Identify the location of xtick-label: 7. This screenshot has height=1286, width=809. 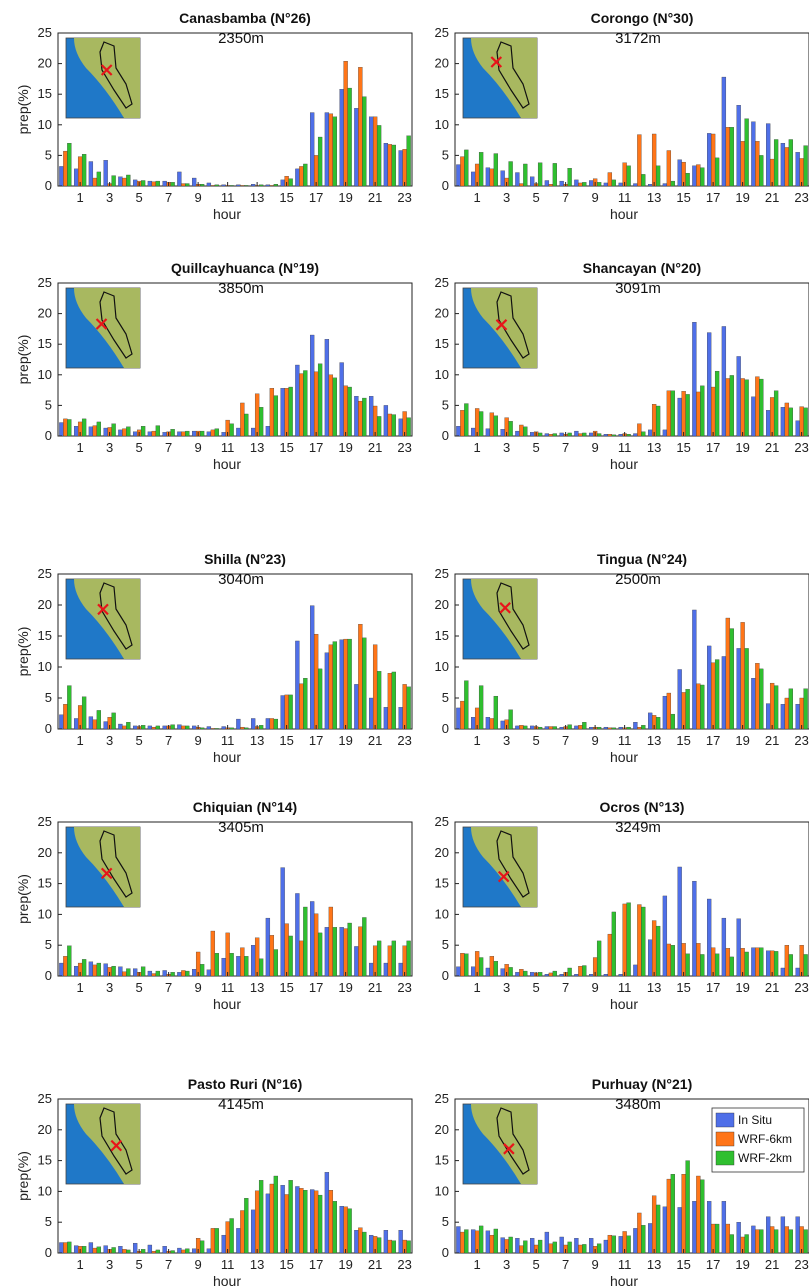
(168, 740).